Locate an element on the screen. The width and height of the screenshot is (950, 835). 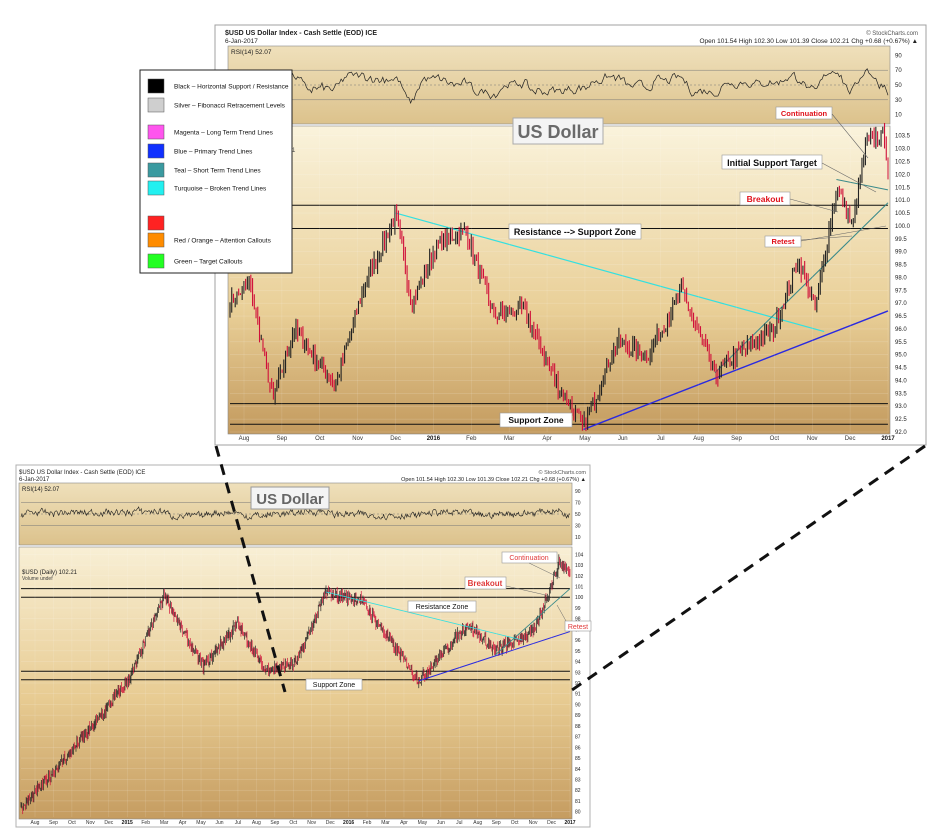
price-tick-label: 103.5 is located at coordinates (903, 137).